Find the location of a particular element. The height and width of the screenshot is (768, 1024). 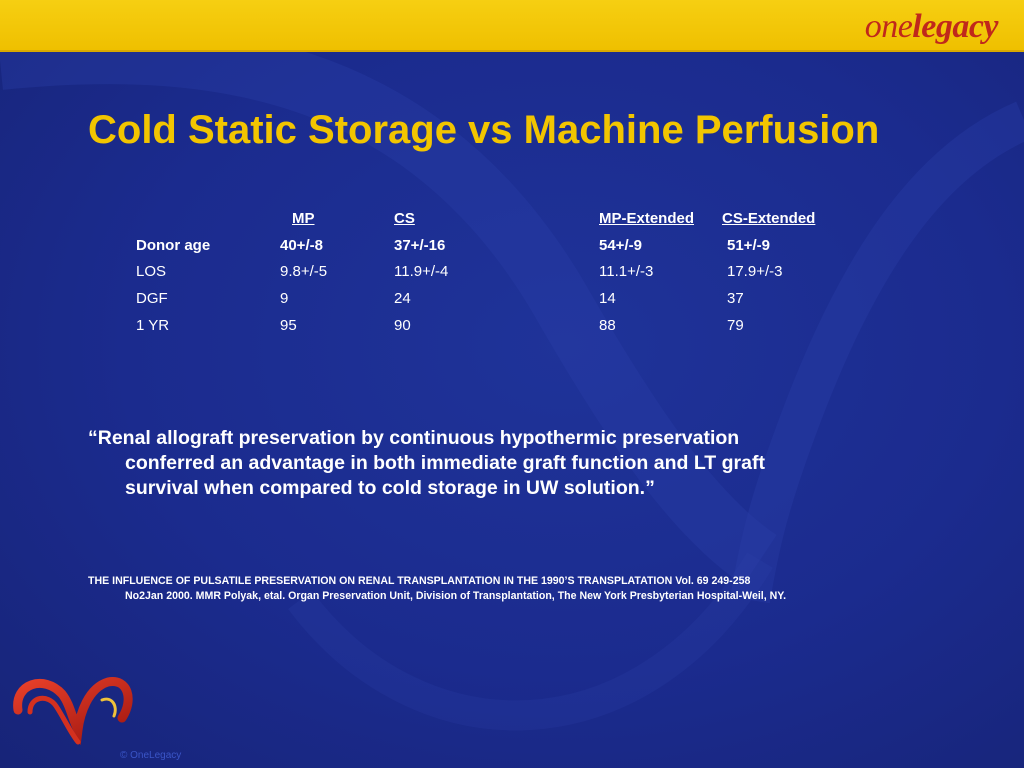

row-label-dgf: DGF is located at coordinates (152, 298).